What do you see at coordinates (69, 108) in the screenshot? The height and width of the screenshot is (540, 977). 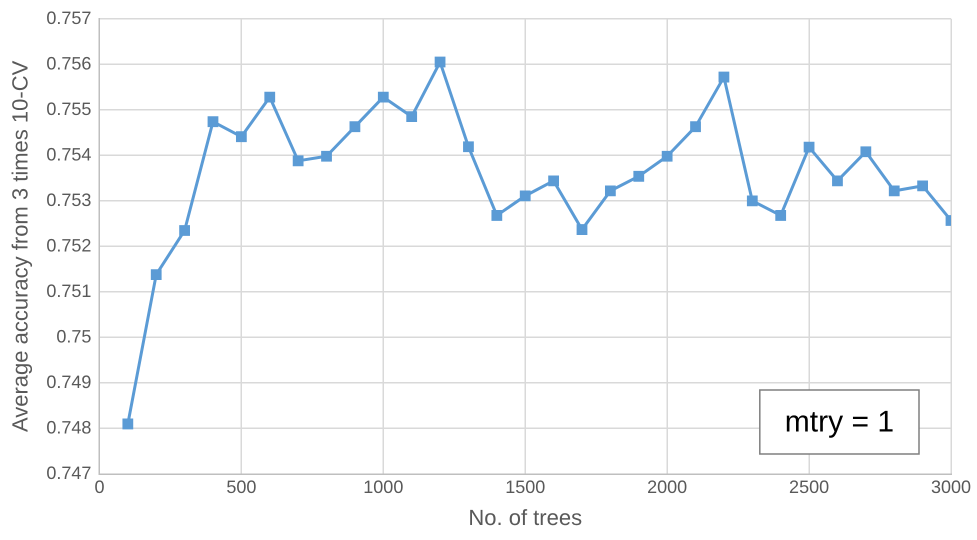 I see `y-tick-label: 0.755` at bounding box center [69, 108].